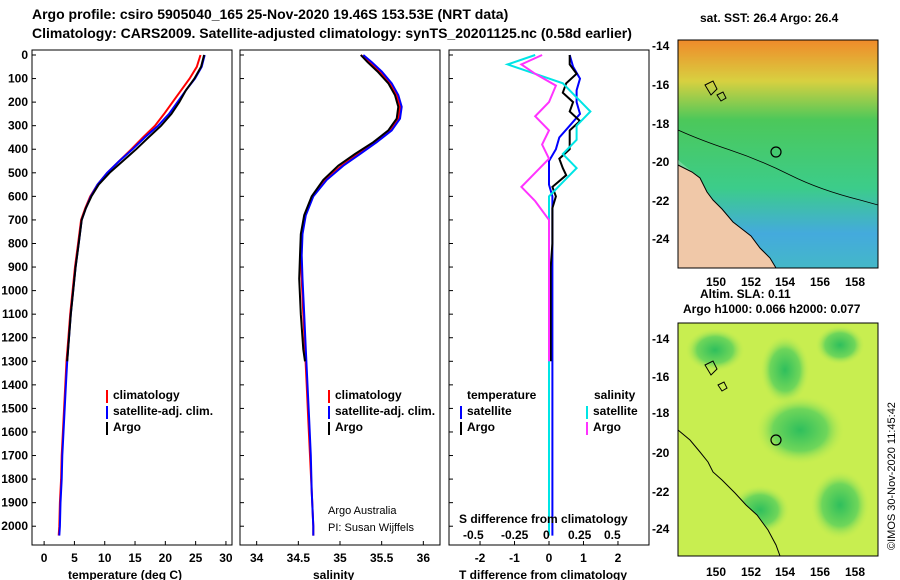 Image resolution: width=900 pixels, height=580 pixels. What do you see at coordinates (855, 572) in the screenshot?
I see `sla-xtick: 158` at bounding box center [855, 572].